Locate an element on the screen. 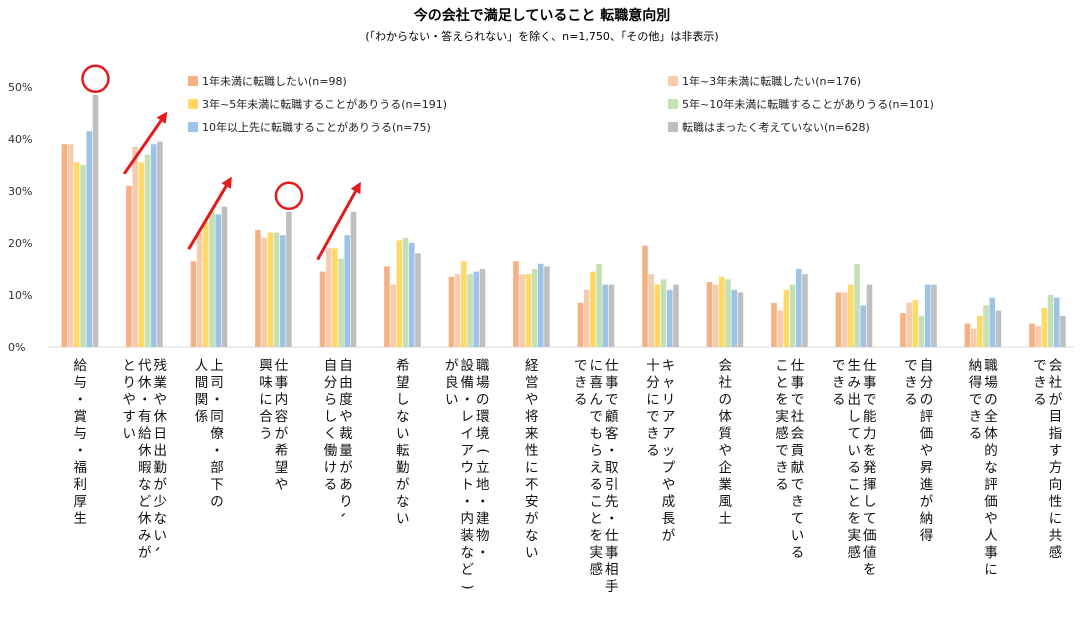 This screenshot has width=1084, height=625. category-label-char: 部 is located at coordinates (217, 468).